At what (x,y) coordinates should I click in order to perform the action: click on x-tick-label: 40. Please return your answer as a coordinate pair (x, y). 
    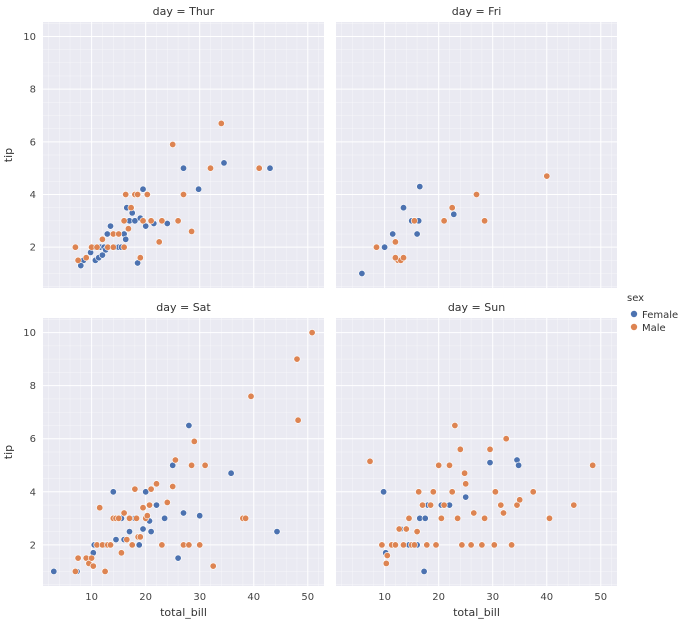
    Looking at the image, I should click on (253, 597).